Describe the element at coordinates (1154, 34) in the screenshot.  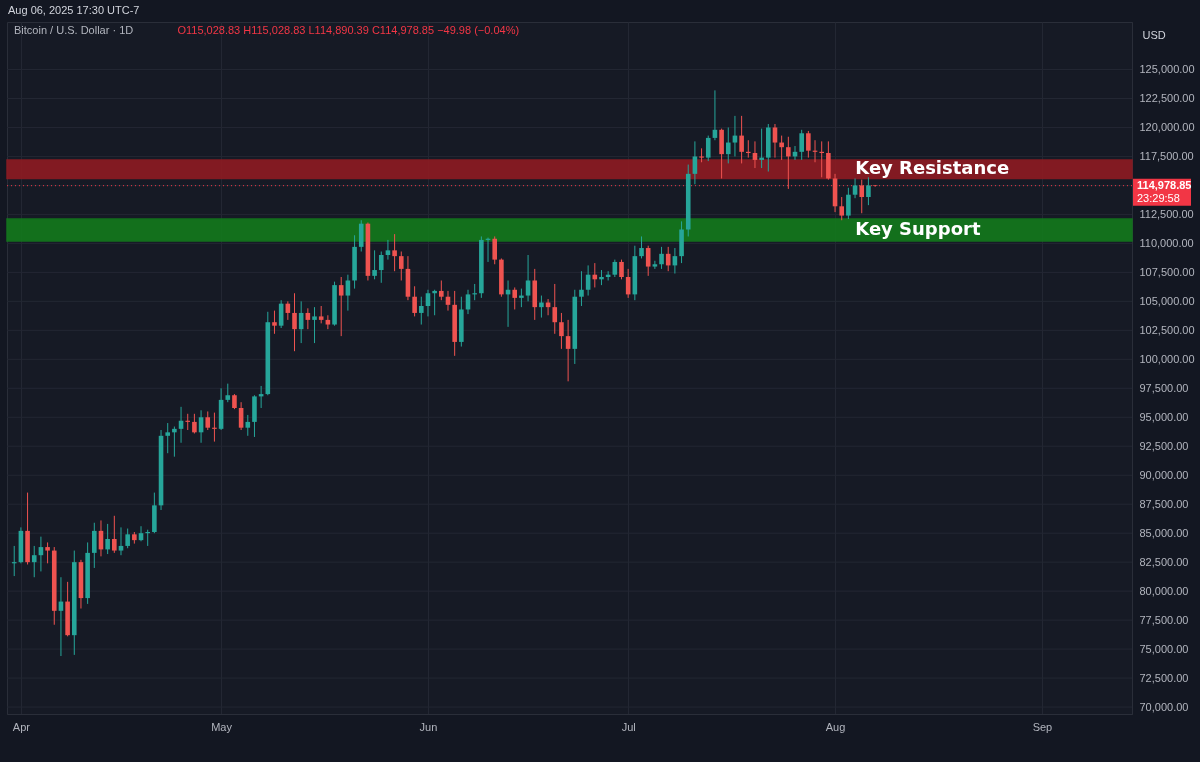
I see `y-axis-title: USD` at that location.